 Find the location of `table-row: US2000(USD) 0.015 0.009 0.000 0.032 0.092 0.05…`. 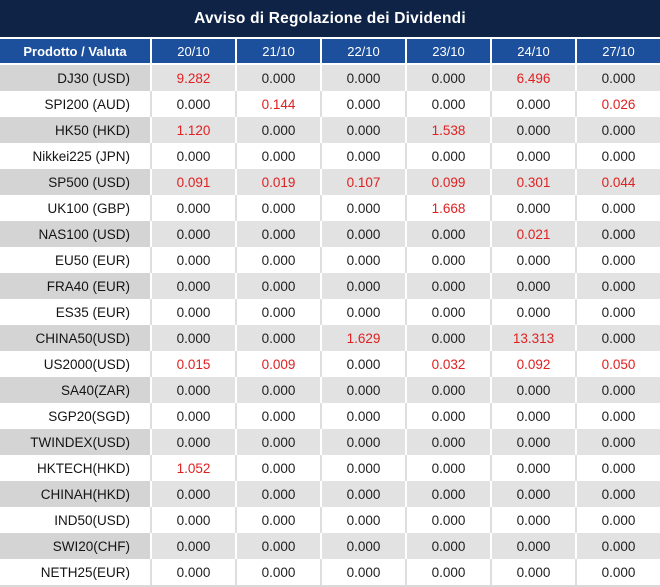

table-row: US2000(USD) 0.015 0.009 0.000 0.032 0.092 0.05… is located at coordinates (330, 364).